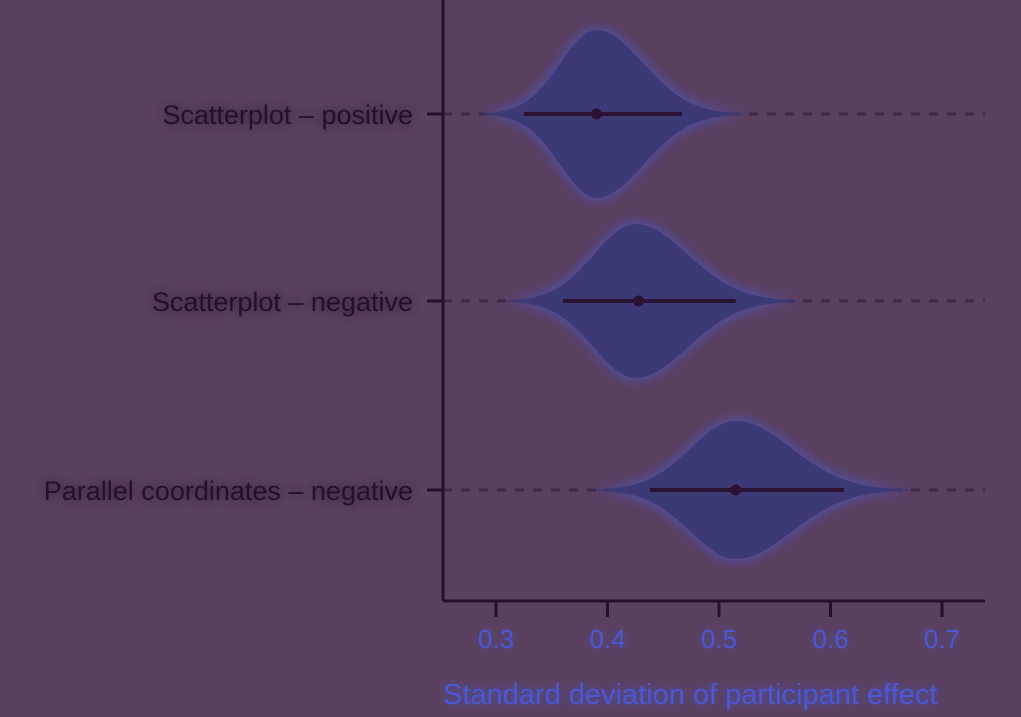  I want to click on x-tick-label-glow: 0.6, so click(830, 639).